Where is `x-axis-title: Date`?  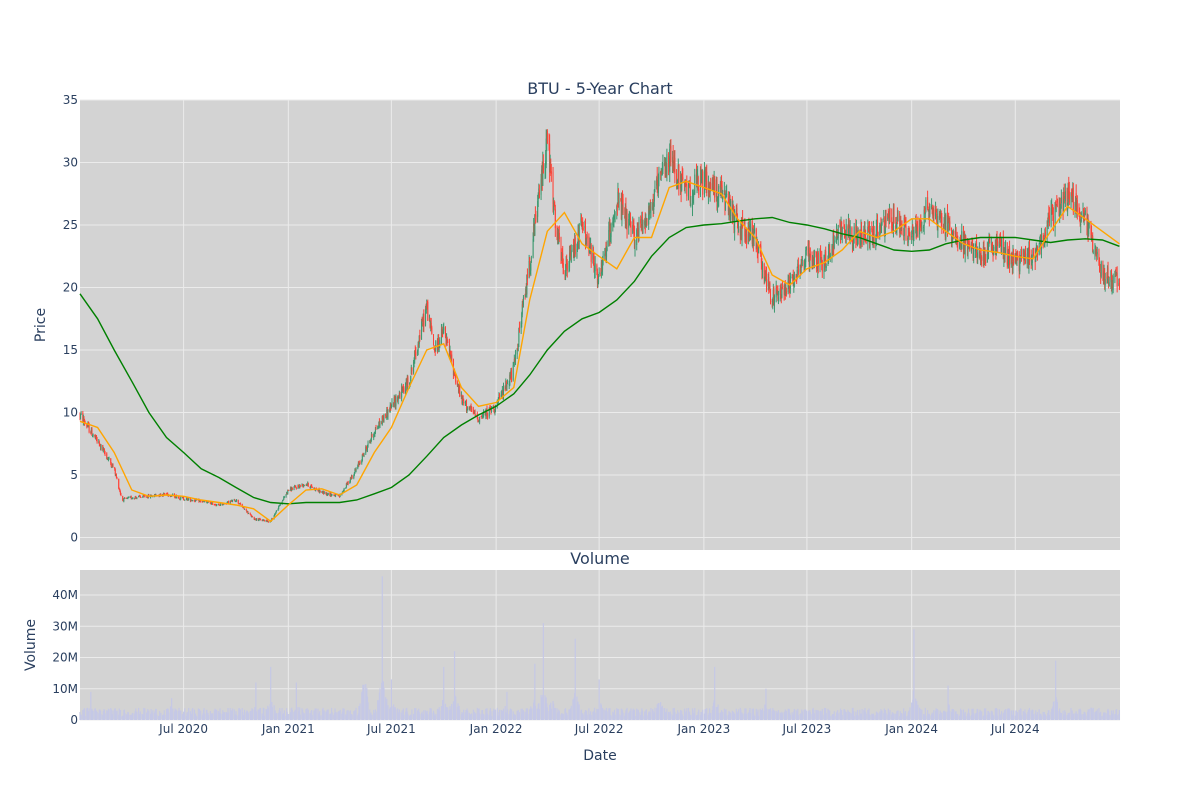
x-axis-title: Date is located at coordinates (599, 756).